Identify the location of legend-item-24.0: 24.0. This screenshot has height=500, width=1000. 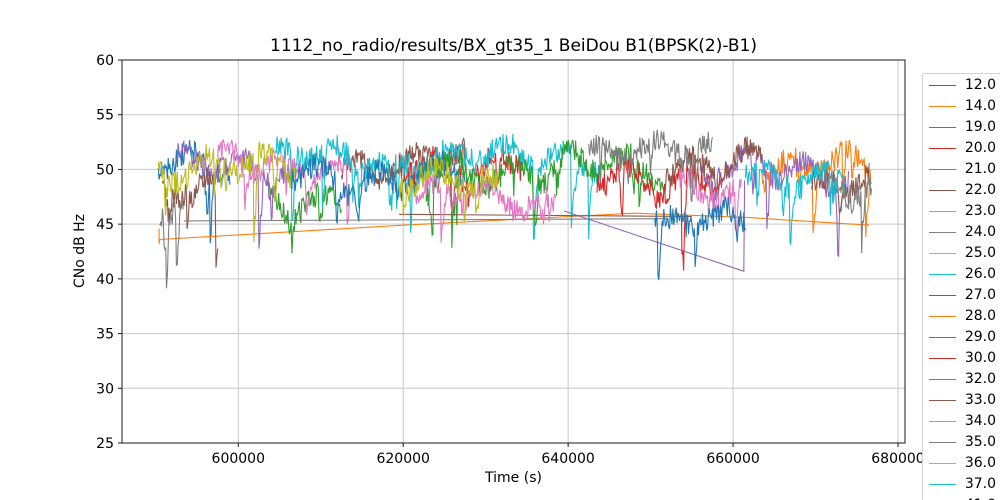
(961, 232).